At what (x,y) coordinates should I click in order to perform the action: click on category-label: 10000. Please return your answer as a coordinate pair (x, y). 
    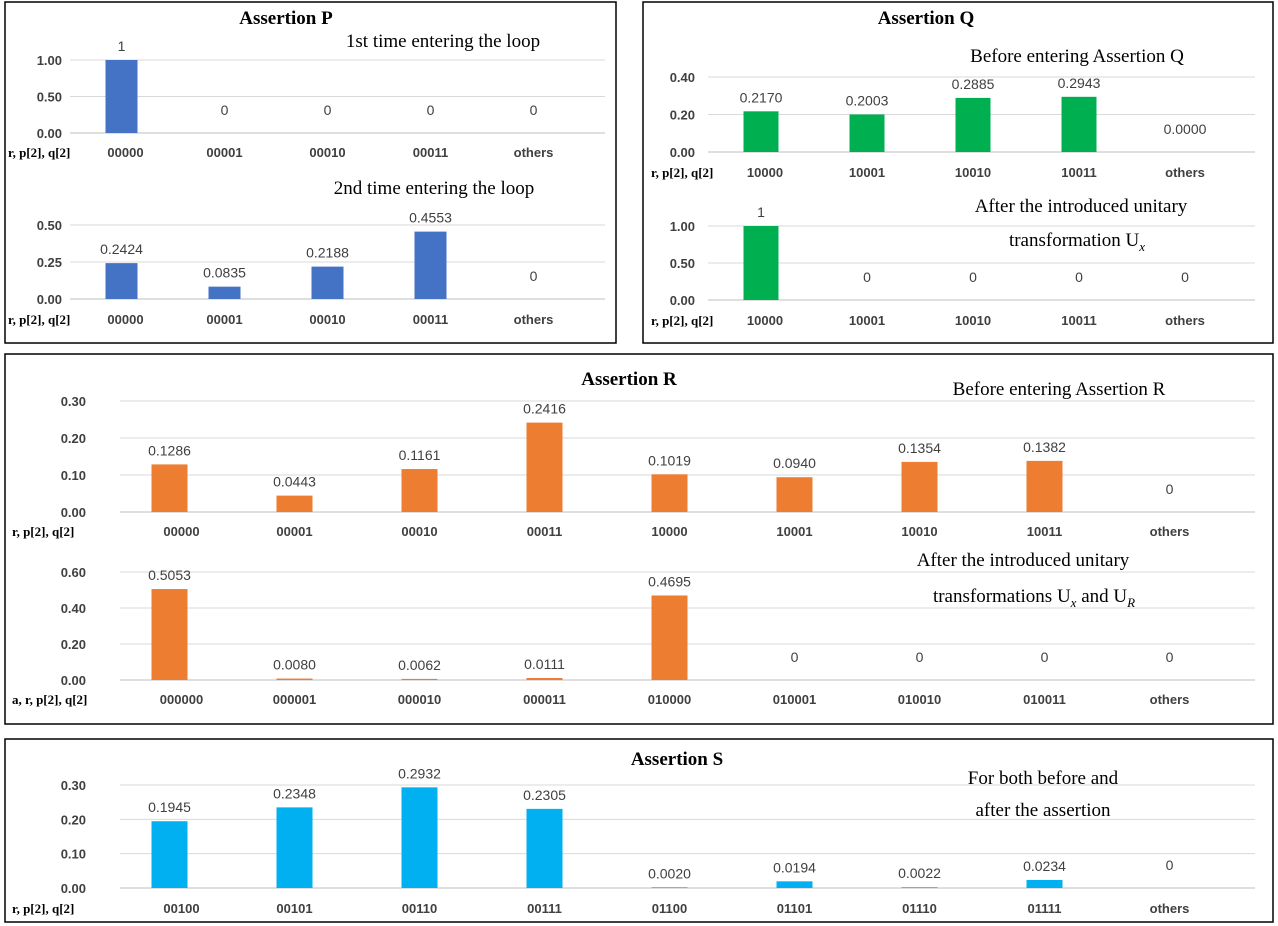
    Looking at the image, I should click on (669, 531).